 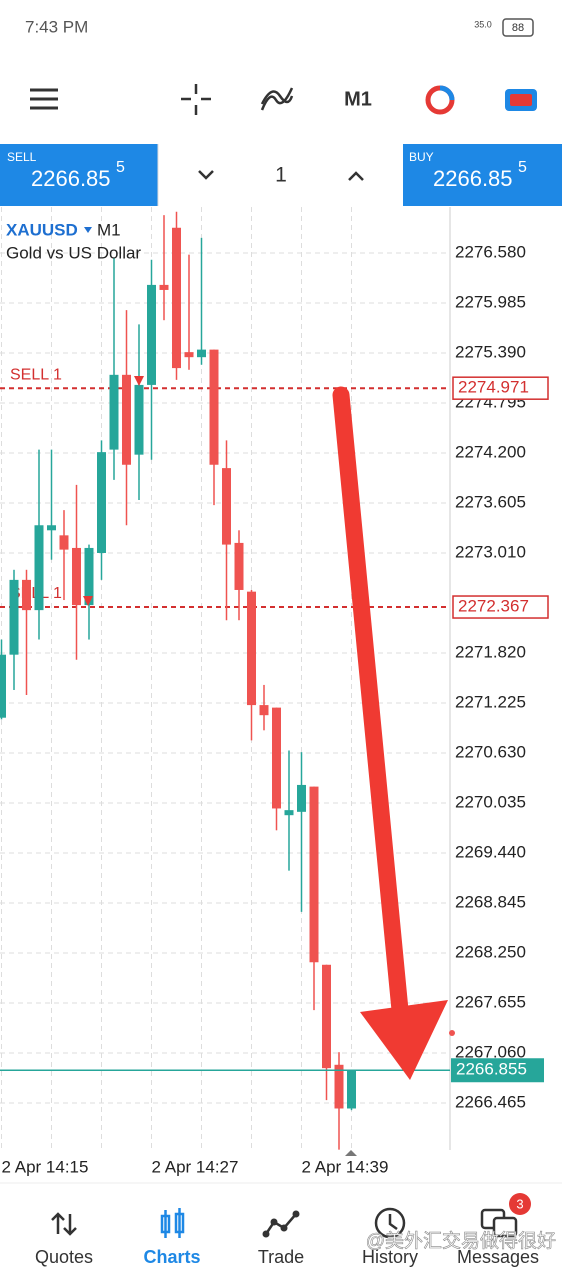 I want to click on status-battery: 88, so click(x=518, y=28).